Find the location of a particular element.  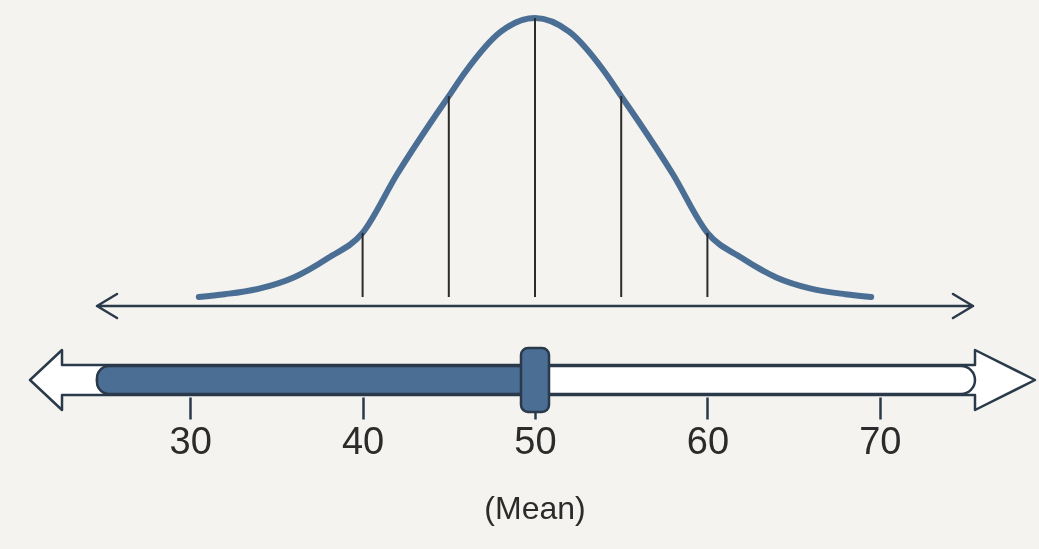

x-tick-label: 50 is located at coordinates (535, 440).